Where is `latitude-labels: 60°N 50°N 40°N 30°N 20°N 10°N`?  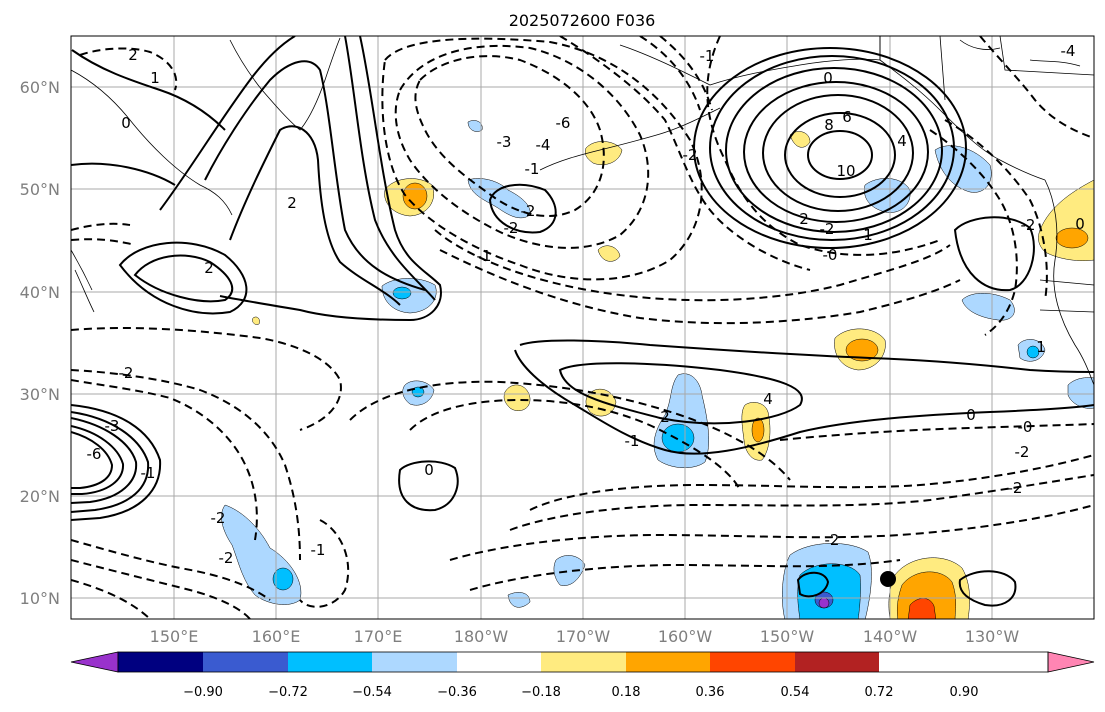
latitude-labels: 60°N 50°N 40°N 30°N 20°N 10°N is located at coordinates (40, 343).